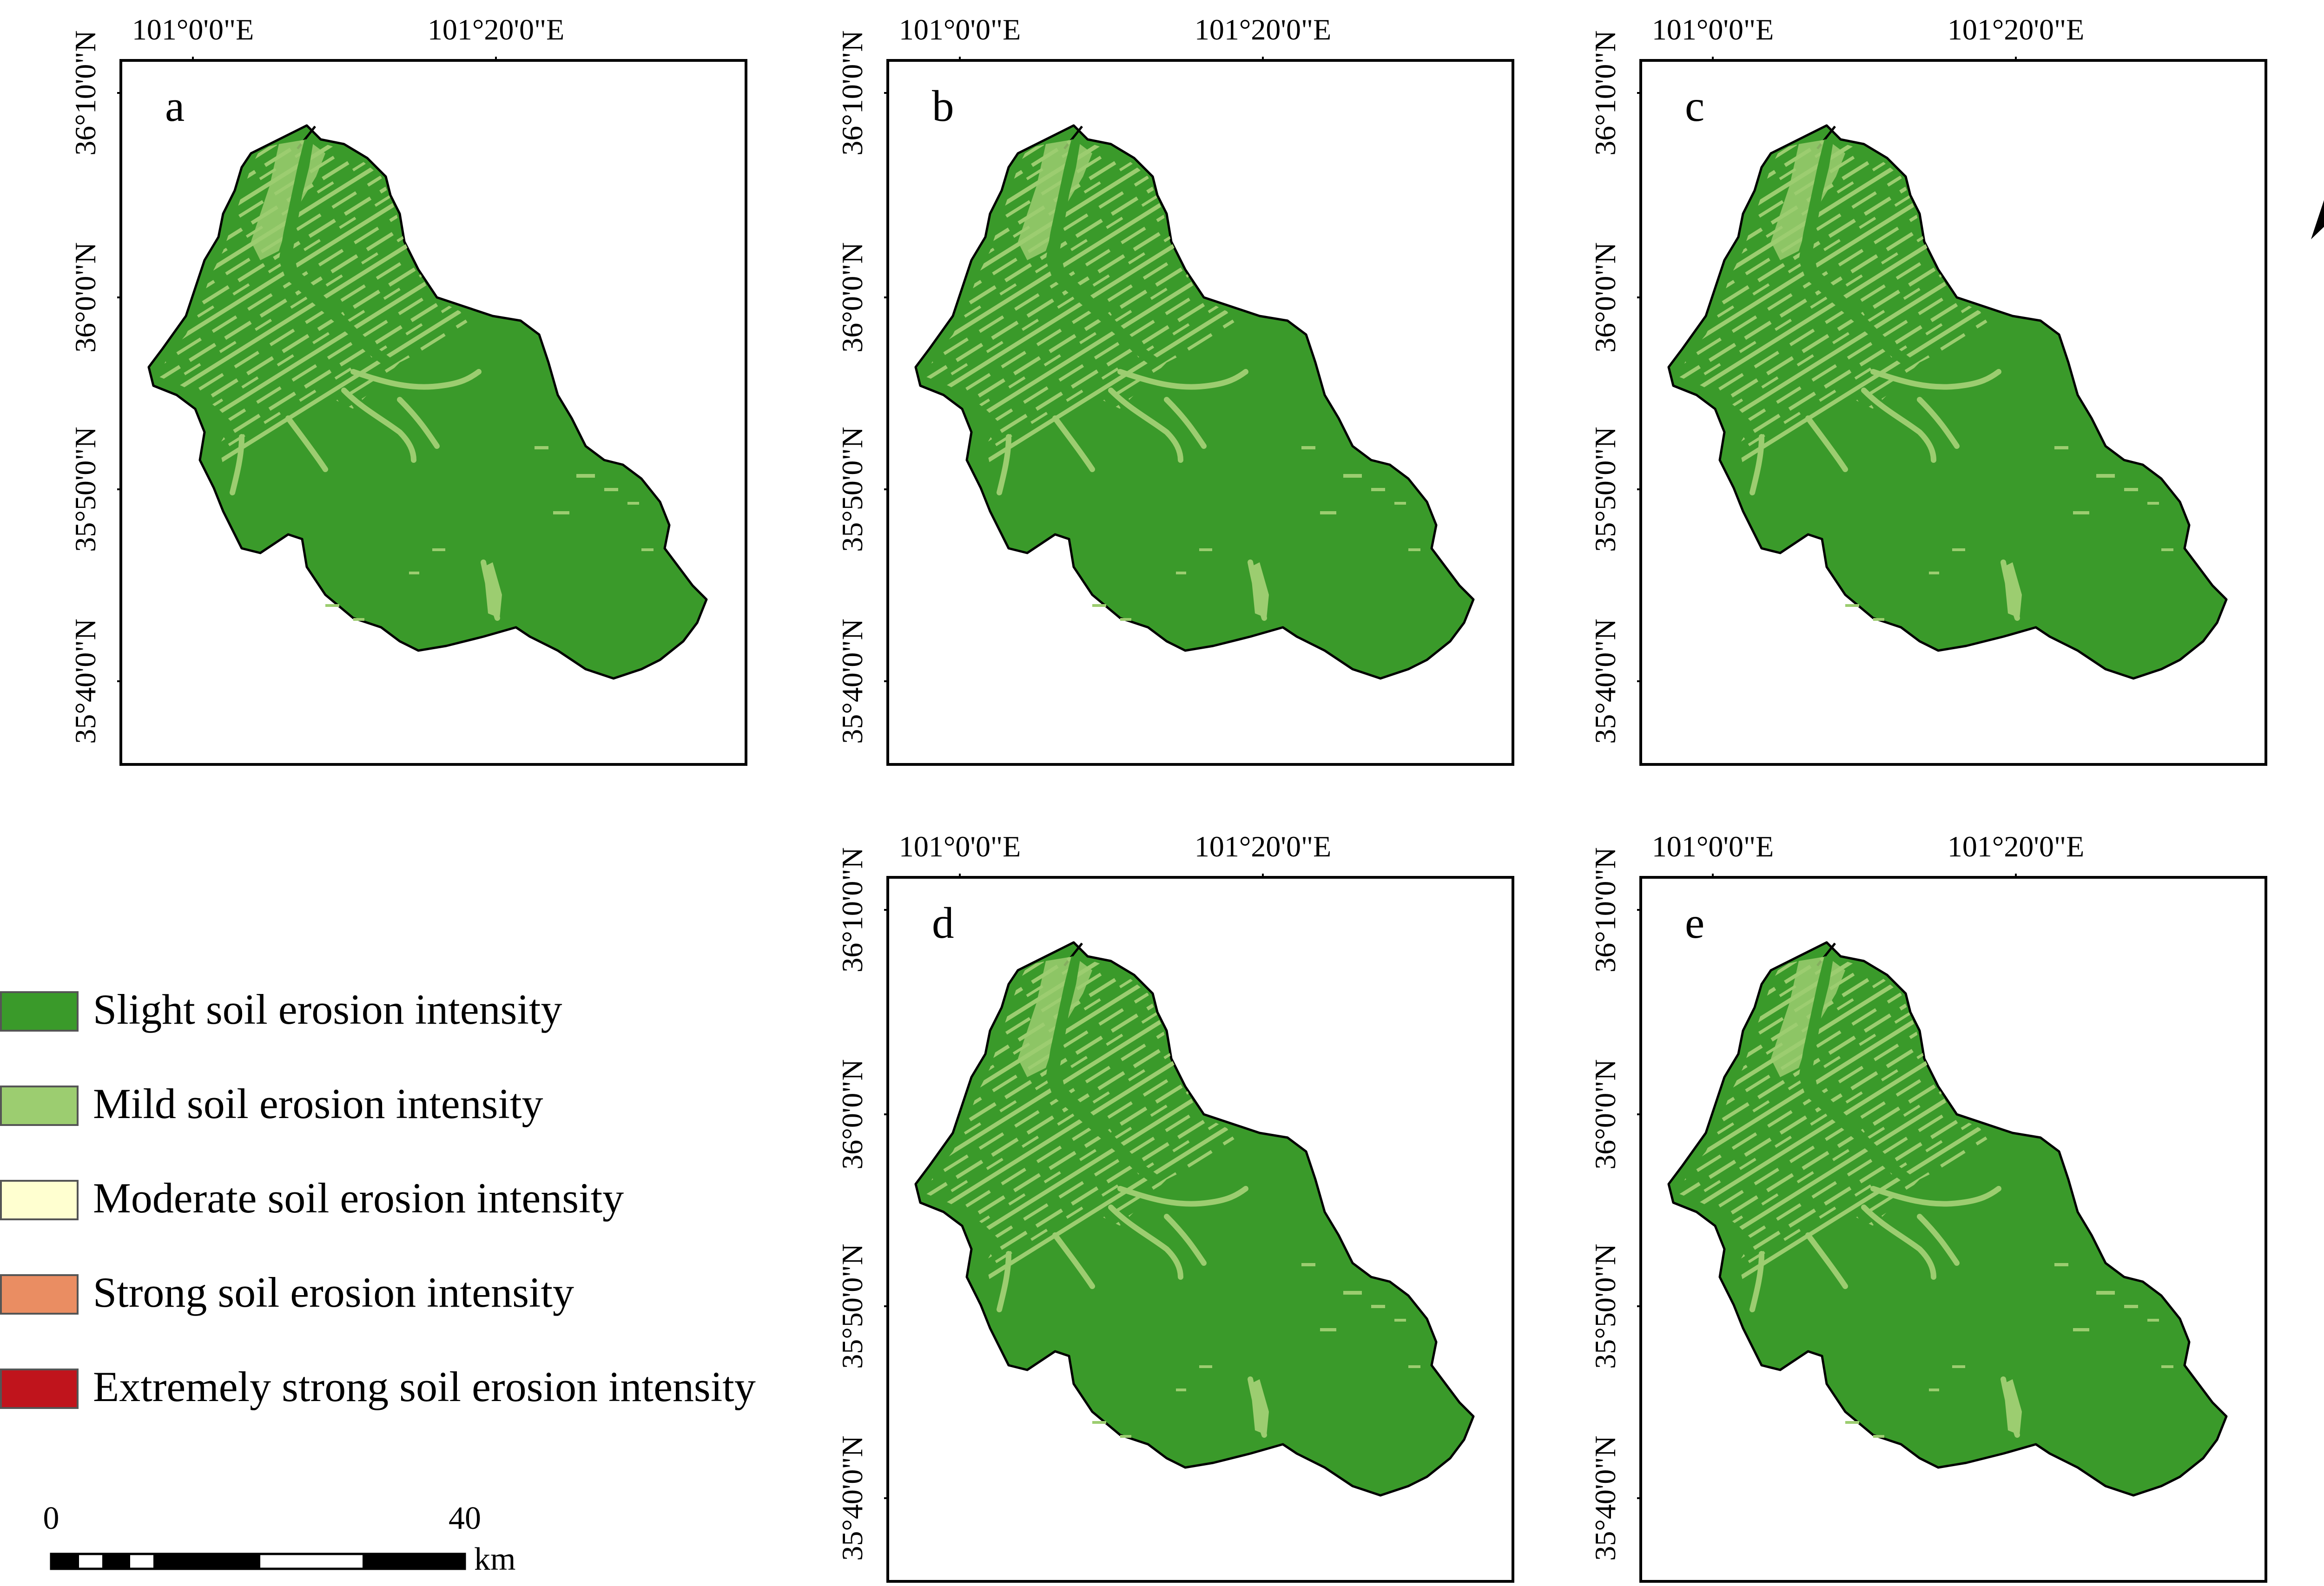  I want to click on panel-label: d, so click(943, 923).